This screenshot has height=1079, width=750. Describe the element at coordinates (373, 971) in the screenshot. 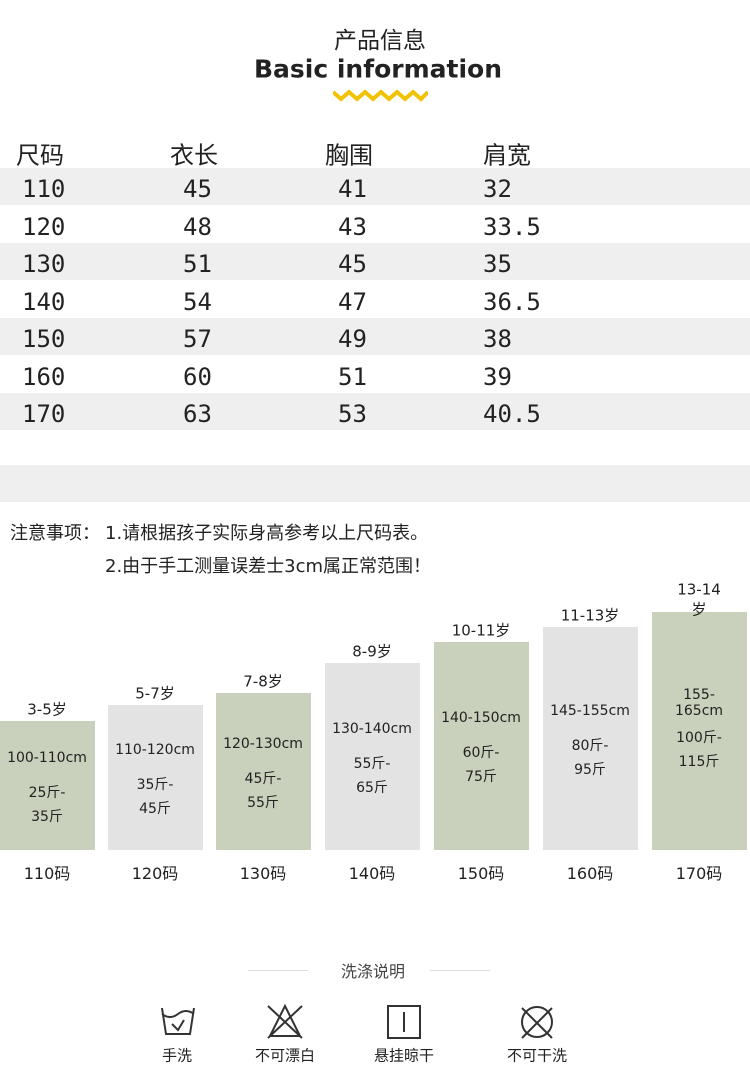

I see `care-title: 洗涤说明` at that location.